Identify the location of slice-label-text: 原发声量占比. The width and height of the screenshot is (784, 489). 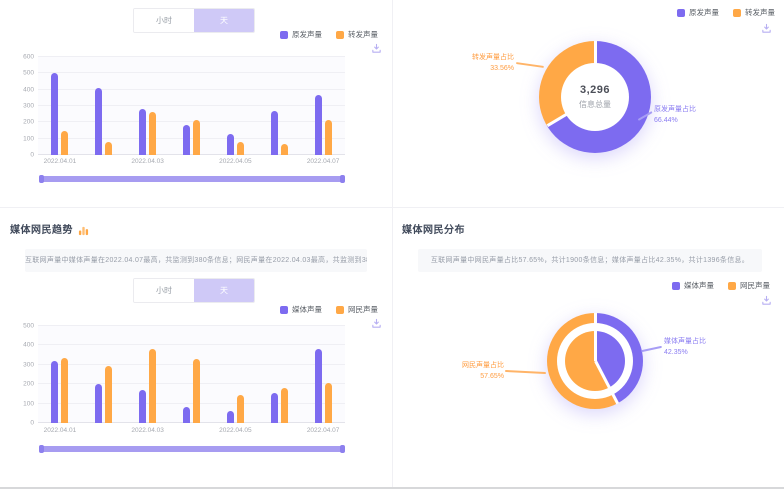
(675, 109).